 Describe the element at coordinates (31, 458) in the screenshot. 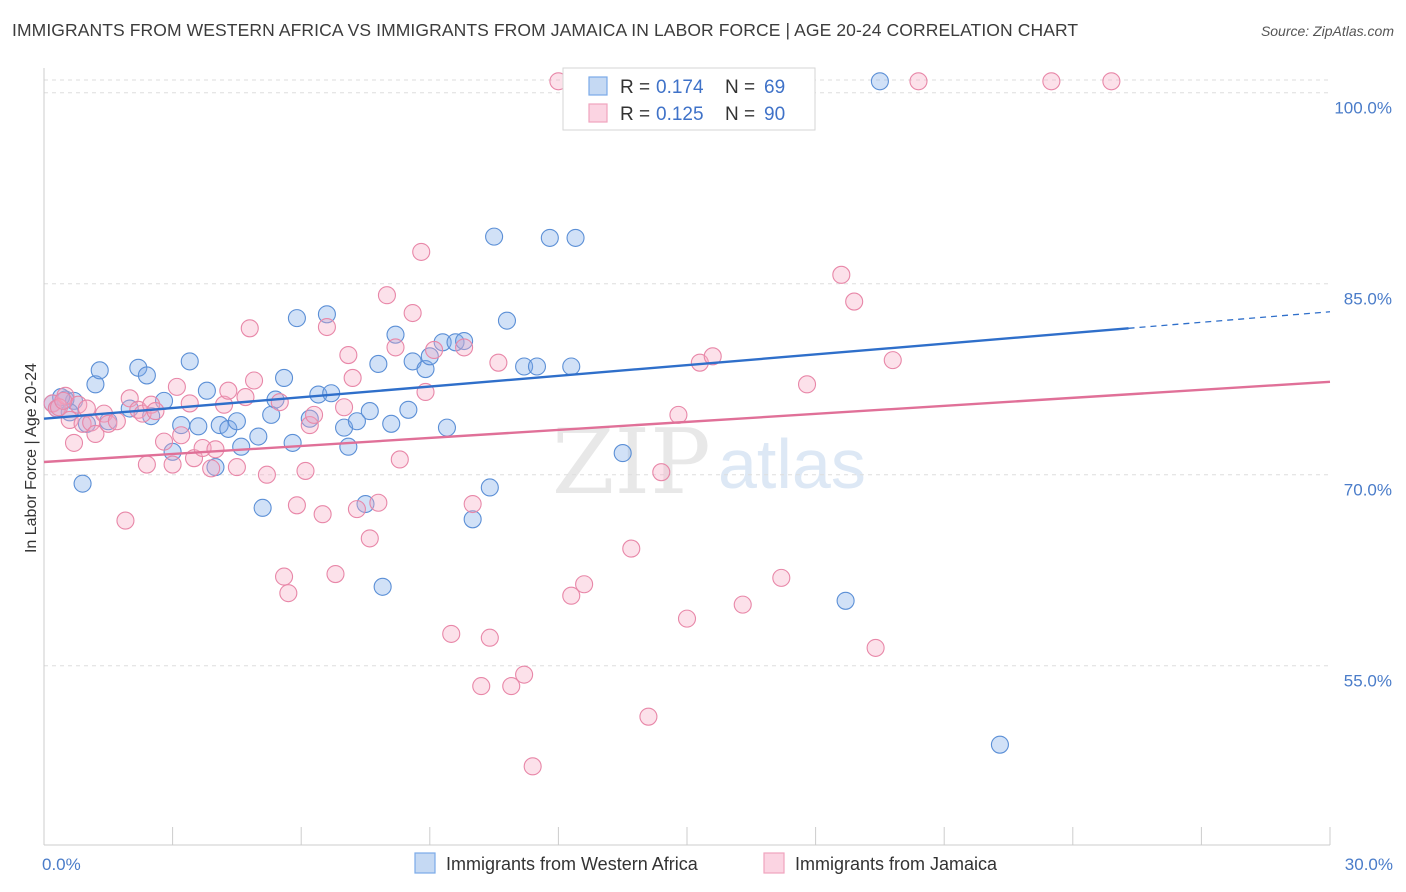

I see `y-axis-label: In Labor Force | Age 20-24` at that location.